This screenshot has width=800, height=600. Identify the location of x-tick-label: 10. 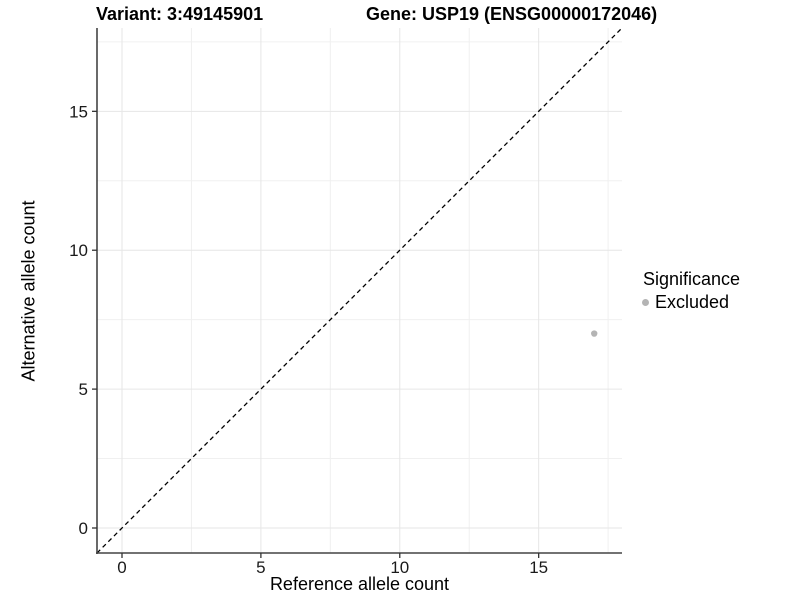
(399, 567).